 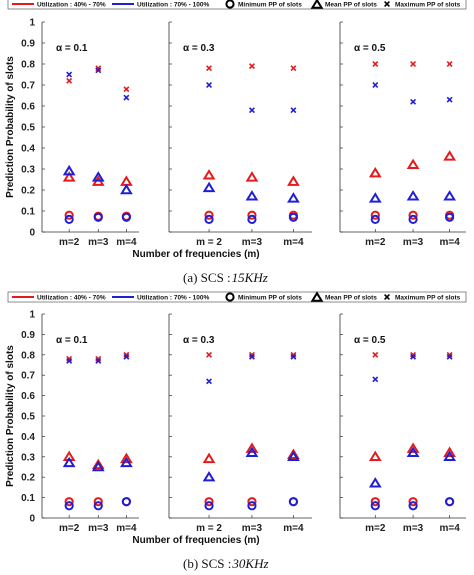 I want to click on y-tick-label: 0.4, so click(x=28, y=437).